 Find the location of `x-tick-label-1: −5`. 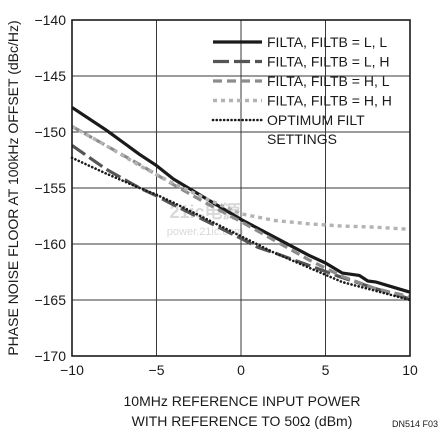

x-tick-label-1: −5 is located at coordinates (157, 370).